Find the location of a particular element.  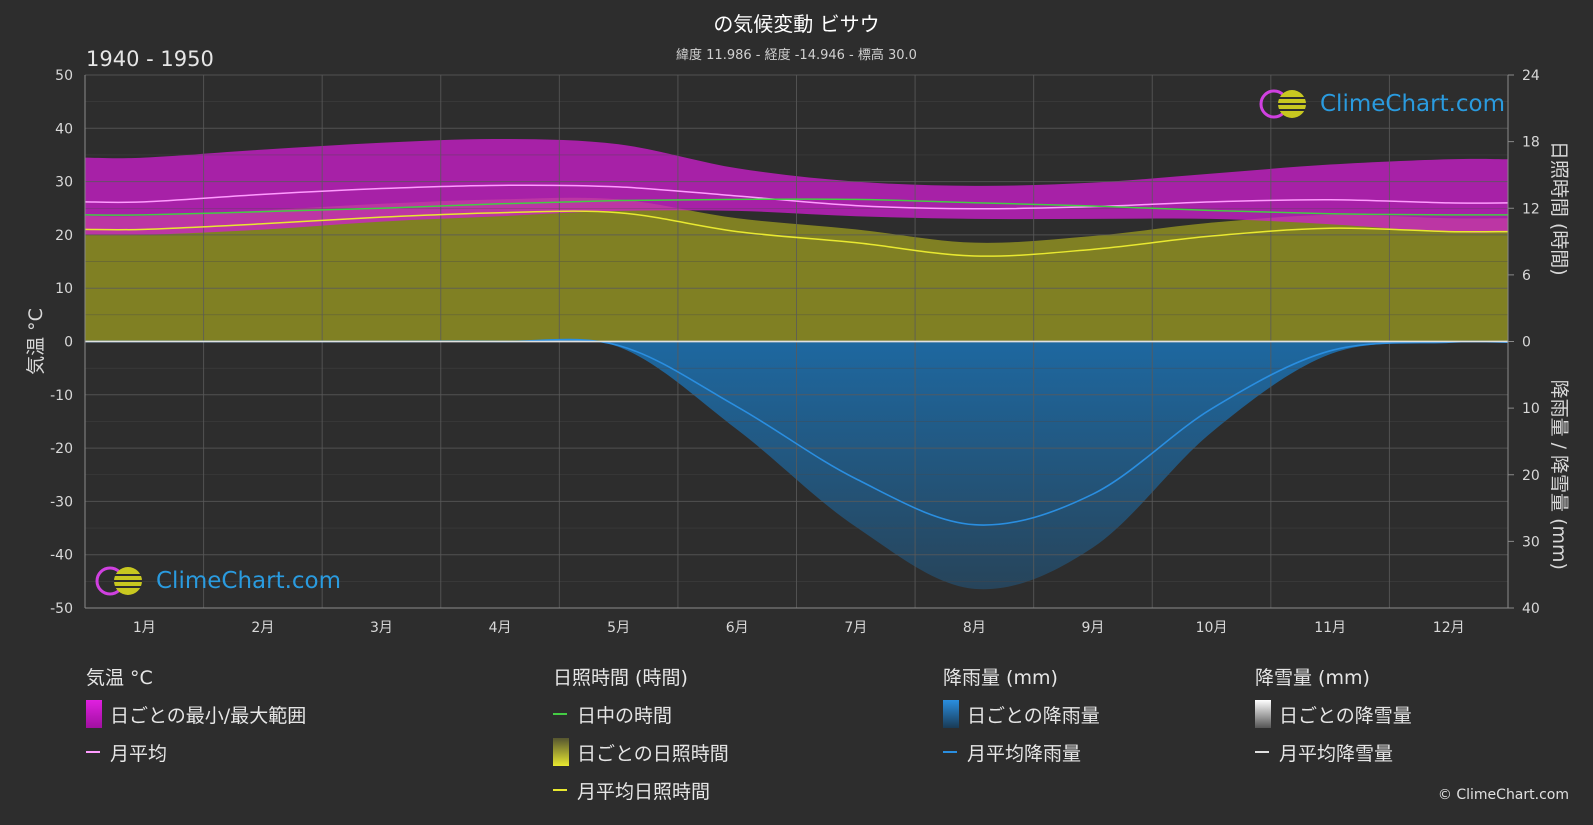

right-tick-label: 0 is located at coordinates (1526, 343).